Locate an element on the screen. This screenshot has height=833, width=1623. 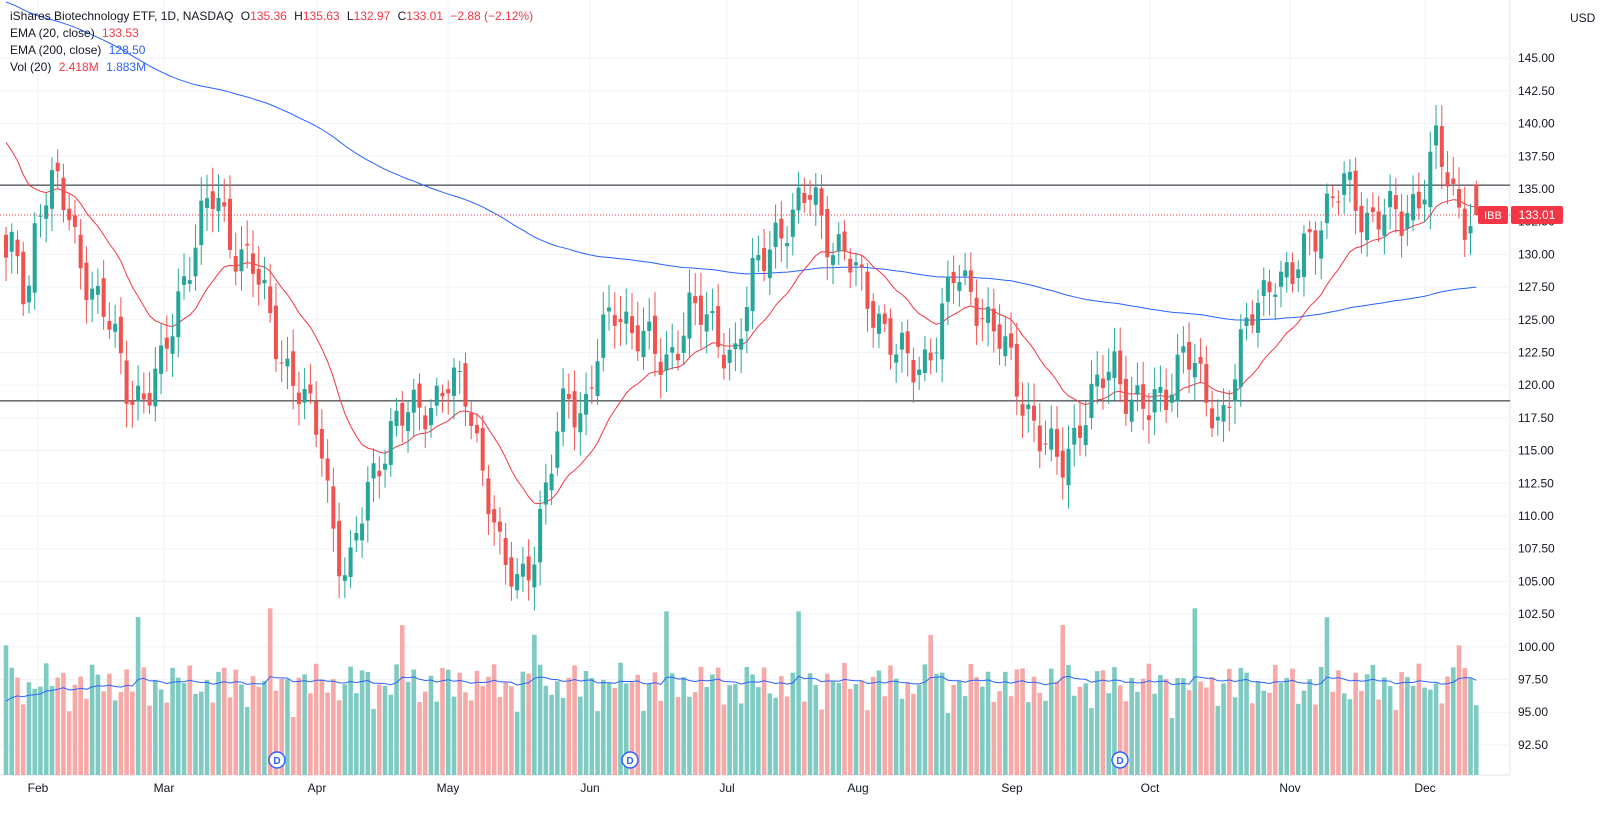
ema20-legend: EMA (20, close) 133.53 is located at coordinates (74, 33).